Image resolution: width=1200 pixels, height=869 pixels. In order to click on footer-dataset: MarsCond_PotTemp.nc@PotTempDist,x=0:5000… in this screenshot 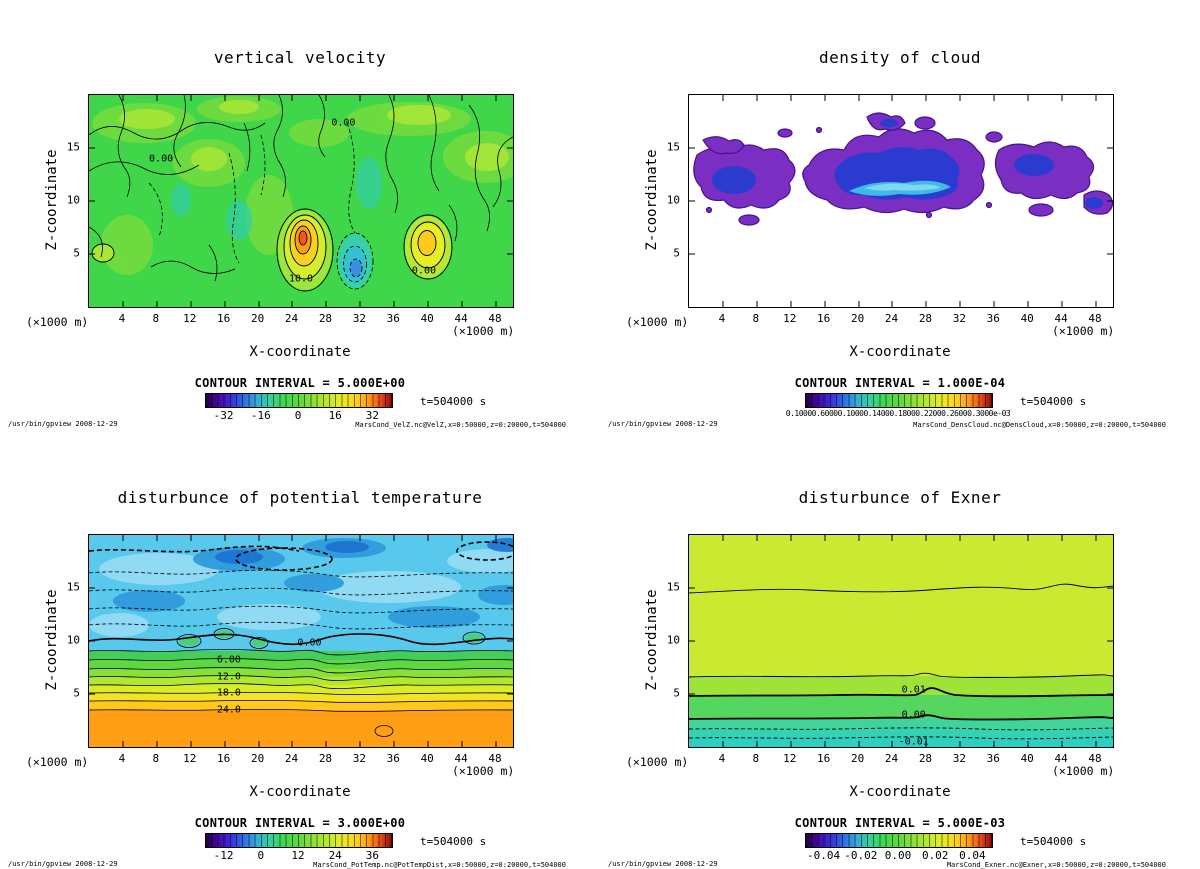, I will do `click(439, 865)`.